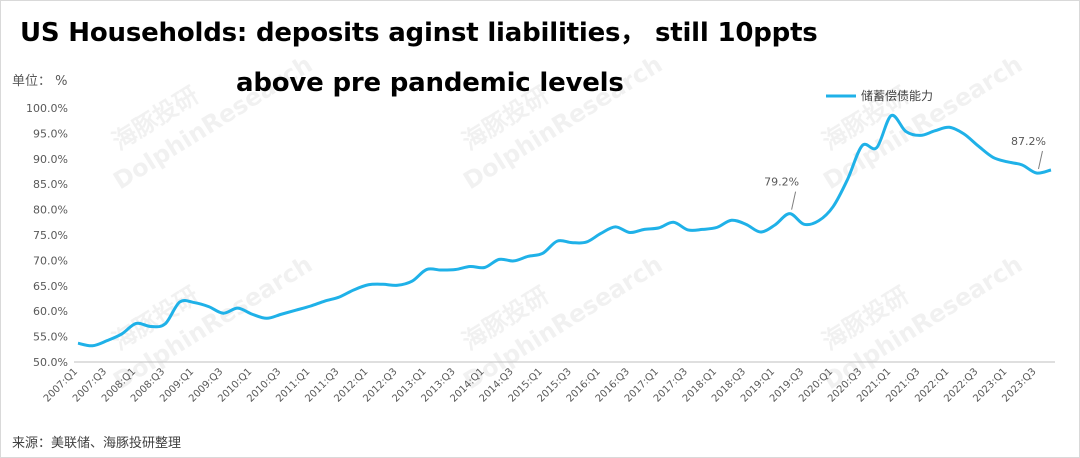 Image resolution: width=1080 pixels, height=458 pixels. What do you see at coordinates (50, 210) in the screenshot?
I see `y-tick-label: 80.0%` at bounding box center [50, 210].